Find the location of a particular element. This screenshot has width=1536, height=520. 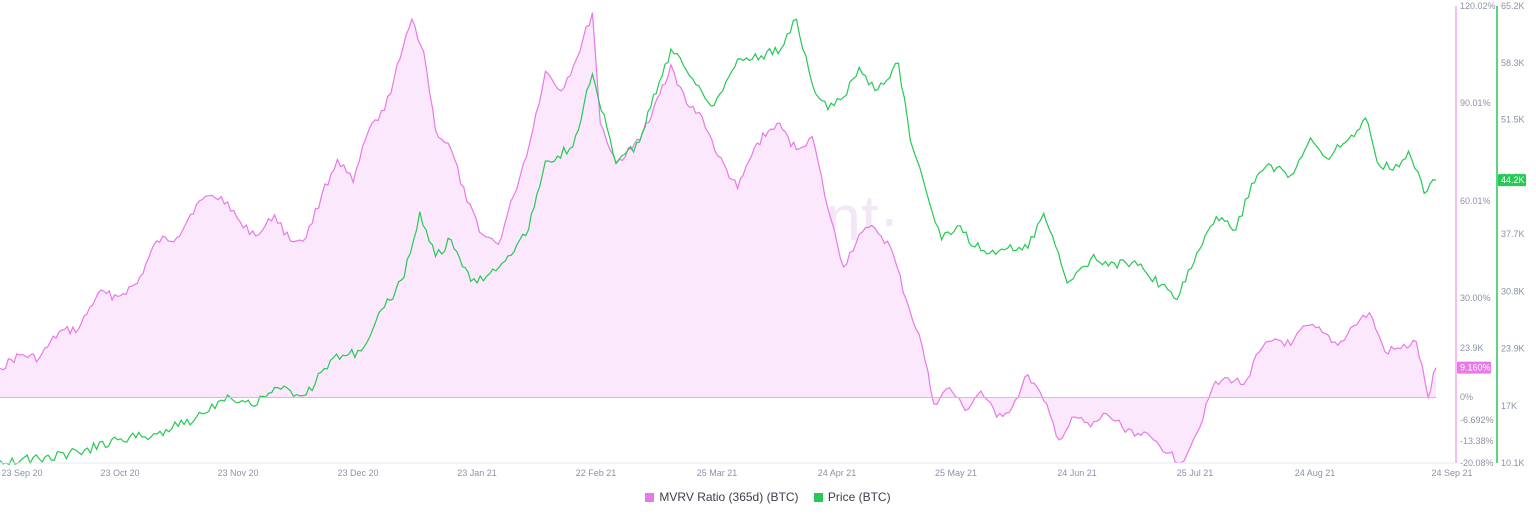

x-axis-tick-label: 24 Apr 21 is located at coordinates (837, 473).